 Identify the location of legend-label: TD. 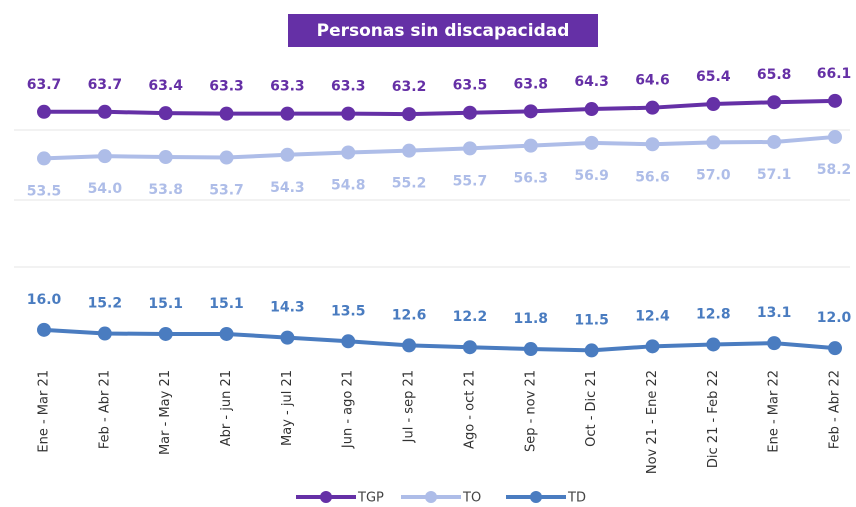
(576, 498).